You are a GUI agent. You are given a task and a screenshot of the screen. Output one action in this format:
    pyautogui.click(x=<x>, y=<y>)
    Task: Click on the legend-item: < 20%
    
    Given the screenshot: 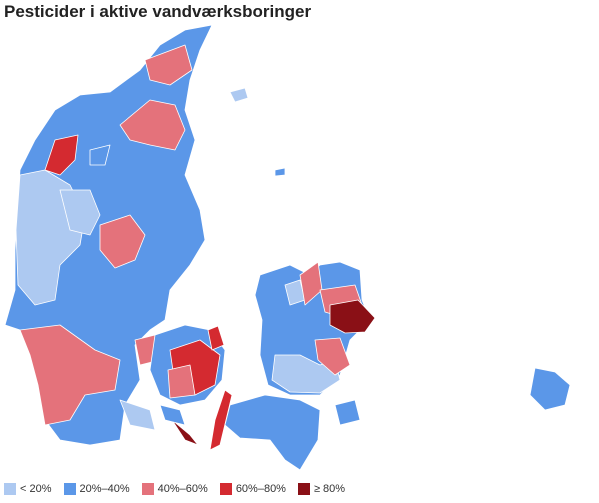 What is the action you would take?
    pyautogui.click(x=28, y=489)
    